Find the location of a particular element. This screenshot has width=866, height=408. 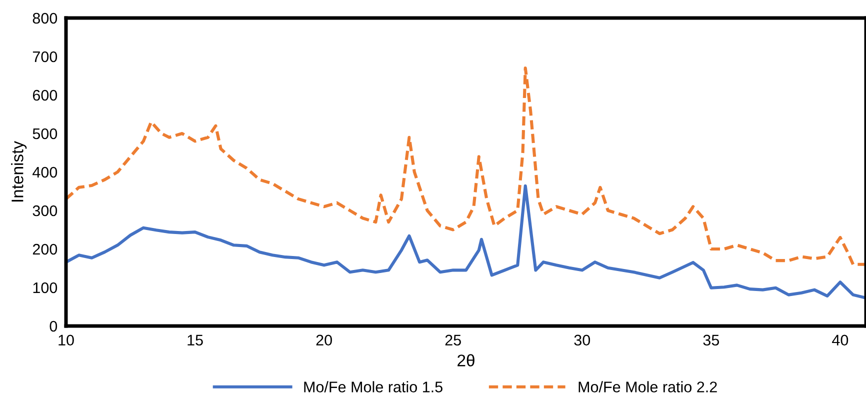

x-tick-label: 20 is located at coordinates (324, 340).